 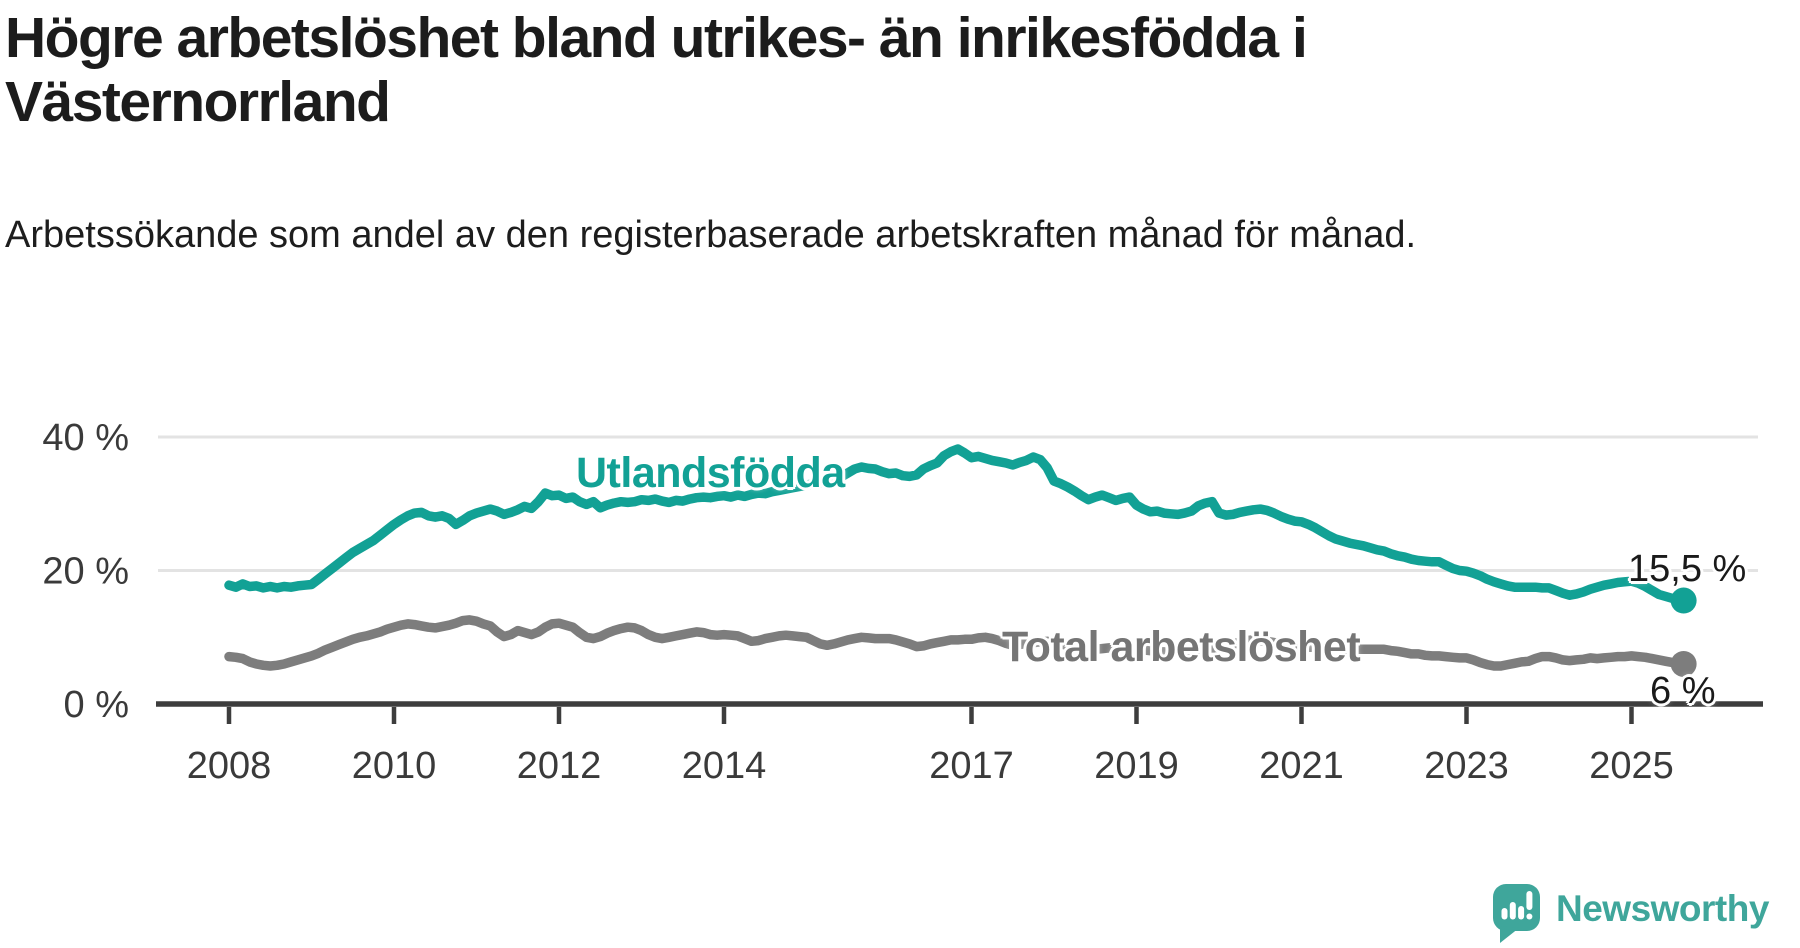 I want to click on x-tick-label: 2014, so click(x=724, y=766).